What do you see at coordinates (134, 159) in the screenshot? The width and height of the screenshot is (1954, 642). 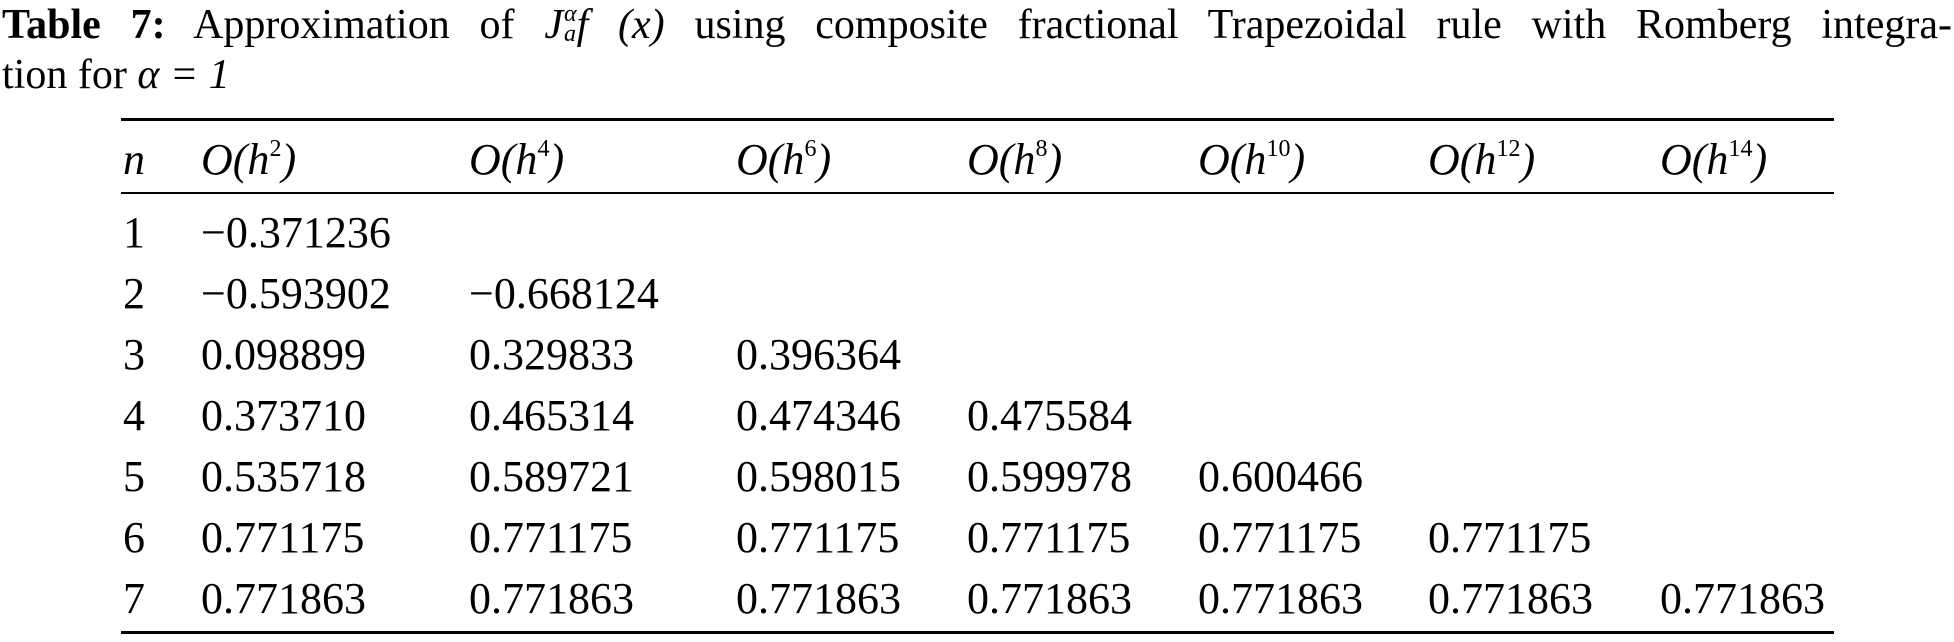 I see `column-header: n` at bounding box center [134, 159].